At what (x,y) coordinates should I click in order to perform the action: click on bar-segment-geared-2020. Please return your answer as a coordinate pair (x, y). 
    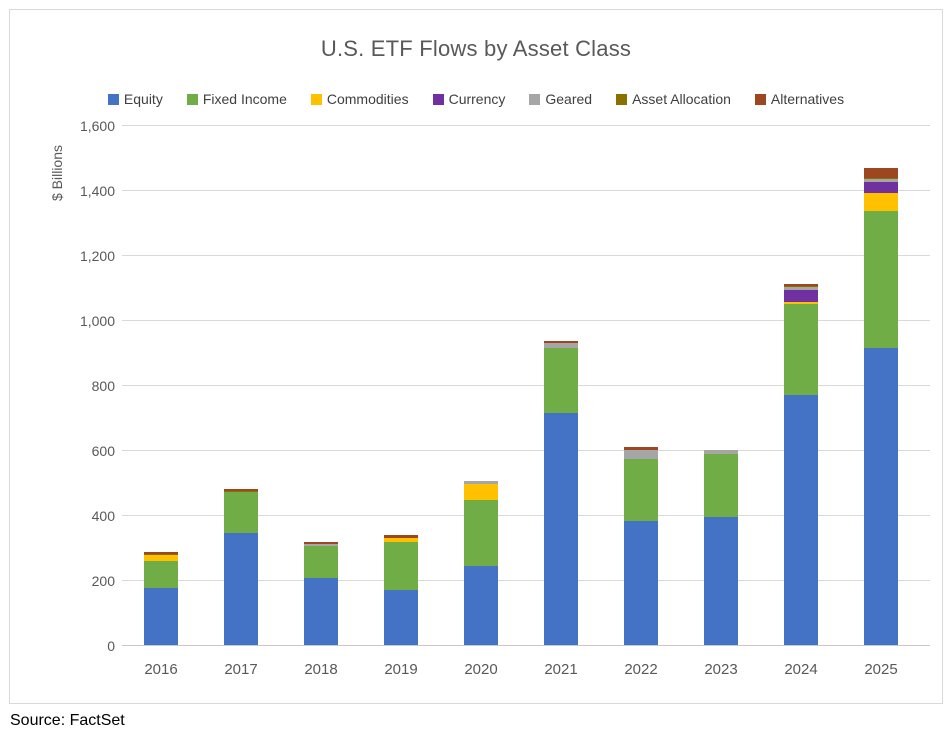
    Looking at the image, I should click on (481, 482).